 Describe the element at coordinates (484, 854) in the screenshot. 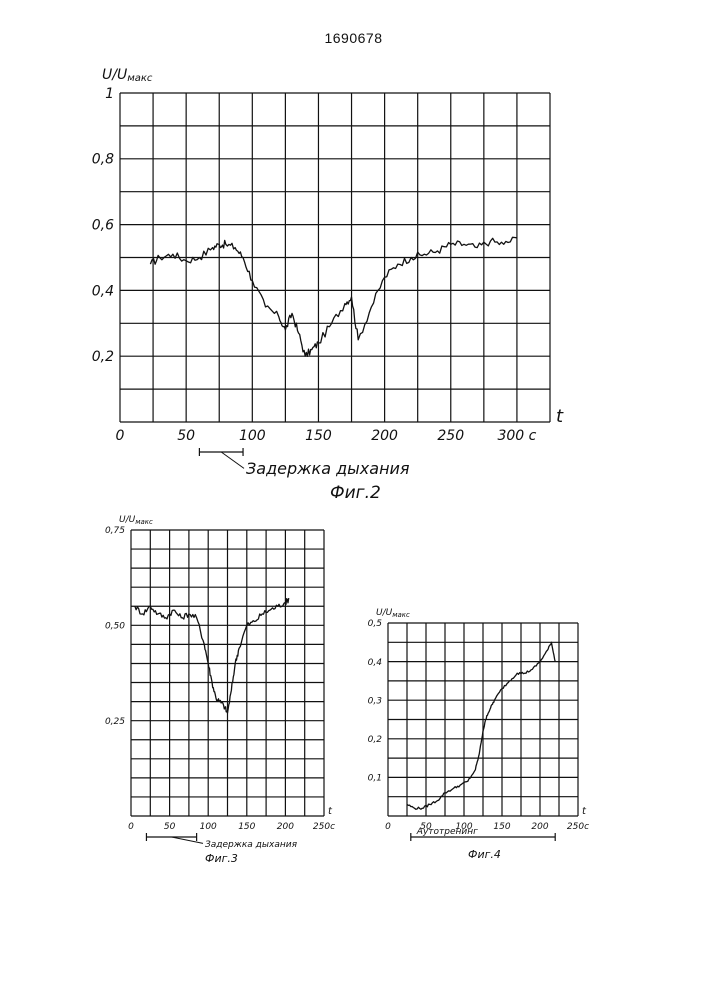

I see `figure-label: Фиг.4` at that location.